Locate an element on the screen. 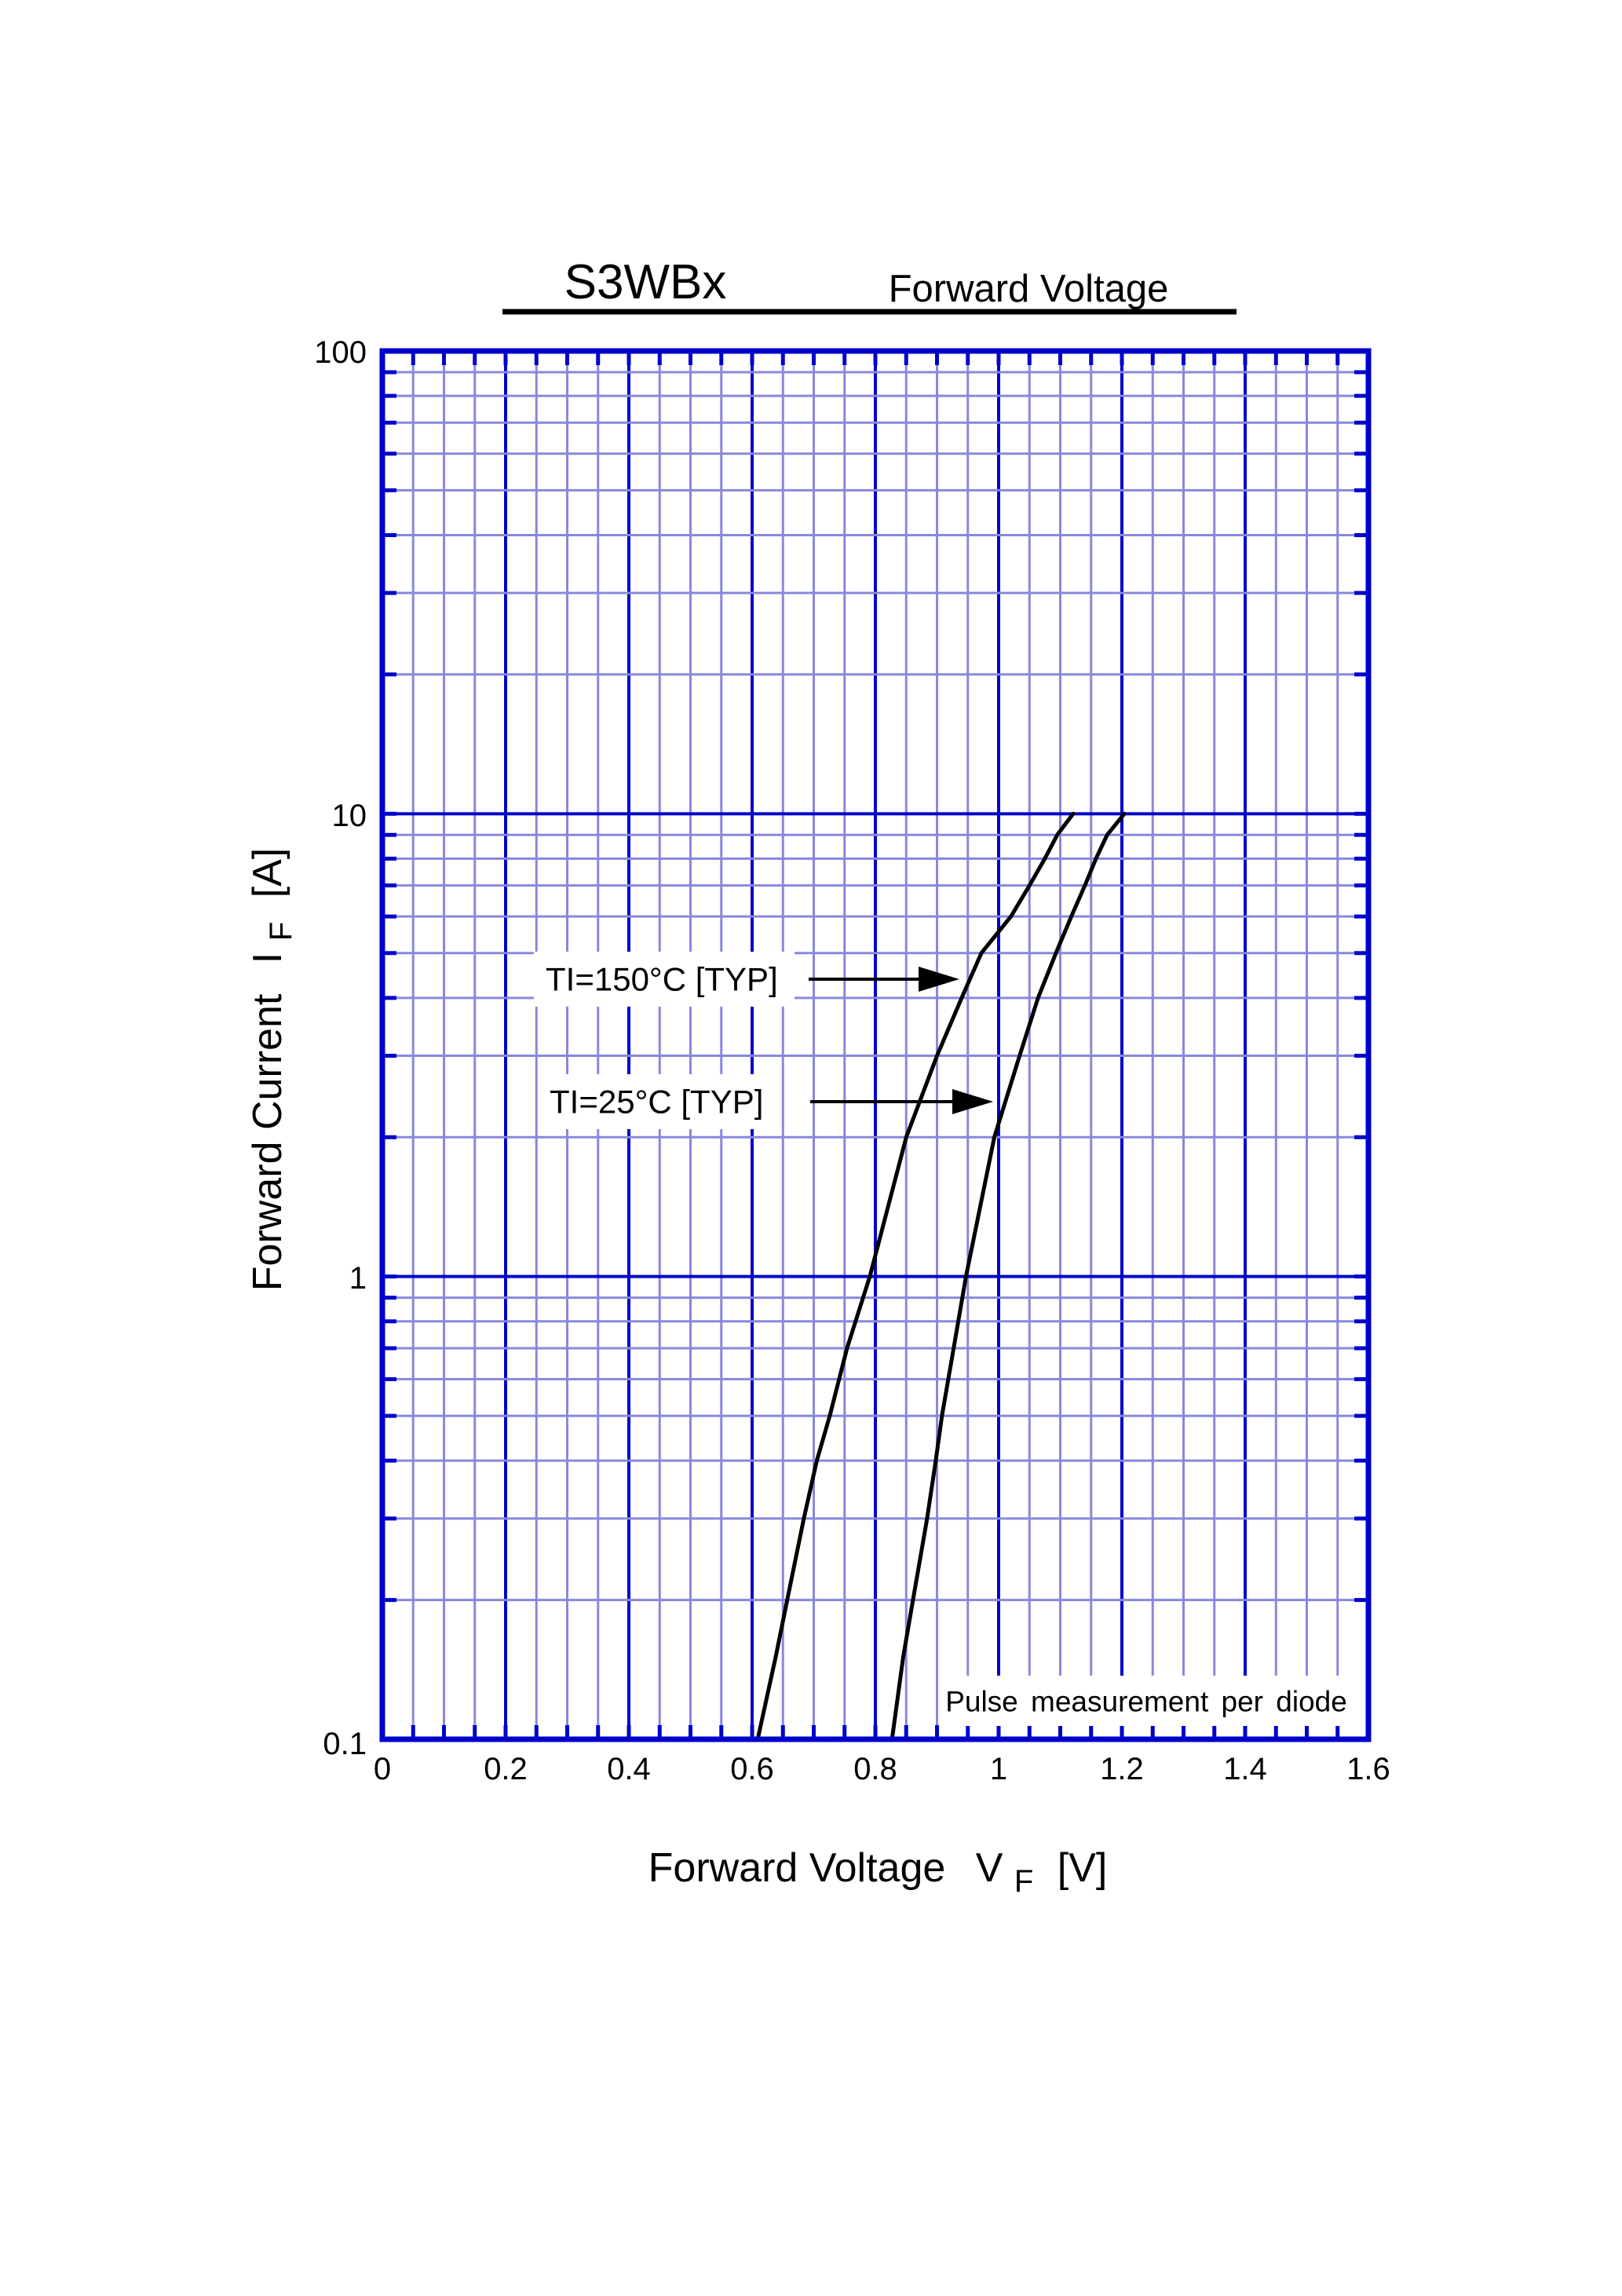 This screenshot has width=1622, height=2296. data-curves is located at coordinates (941, 1277).